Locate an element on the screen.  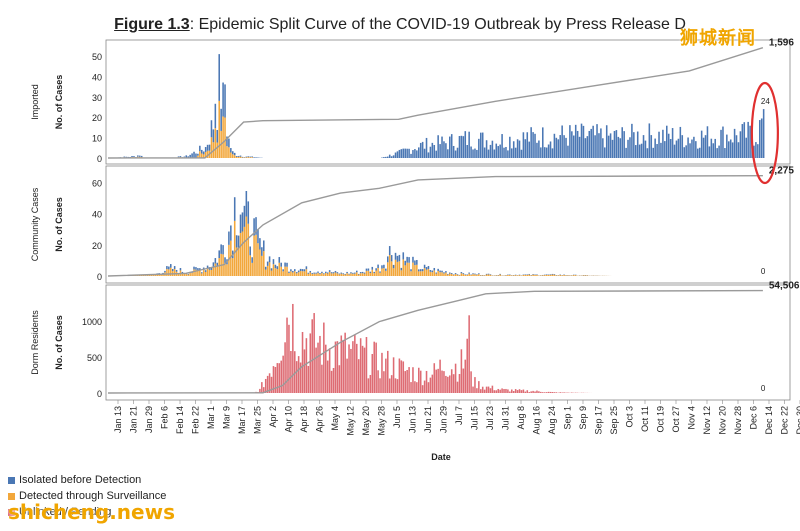
x-tick-label: Jan 13 is located at coordinates (118, 419).